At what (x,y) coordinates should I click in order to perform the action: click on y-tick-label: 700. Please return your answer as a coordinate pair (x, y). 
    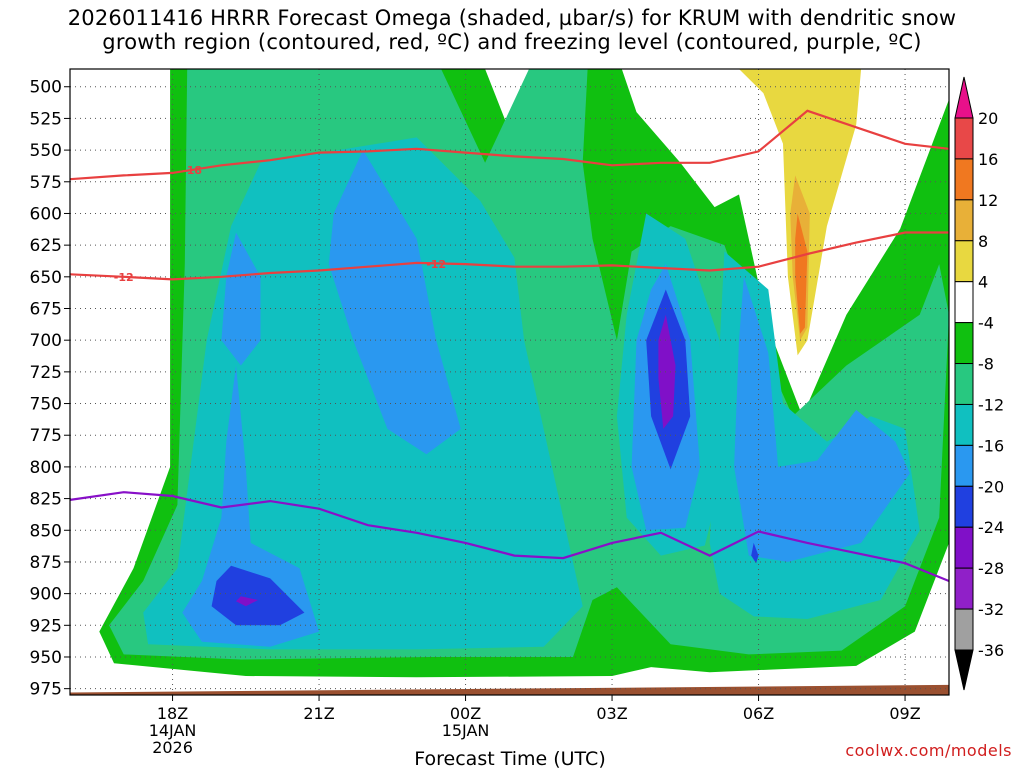
    Looking at the image, I should click on (46, 341).